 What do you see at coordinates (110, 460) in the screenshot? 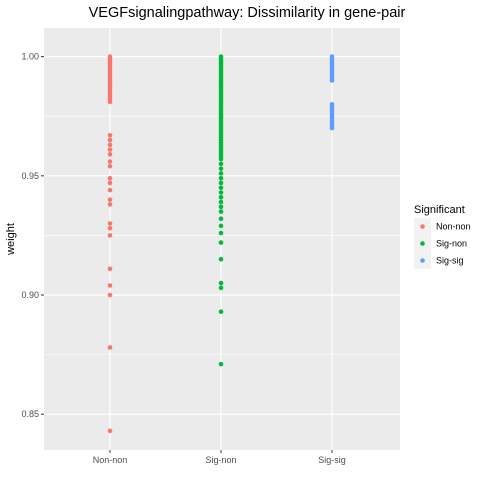
I see `x-tick-label: Non-non` at bounding box center [110, 460].